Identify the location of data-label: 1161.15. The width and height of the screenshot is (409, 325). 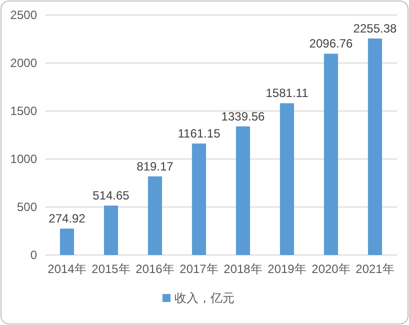
(199, 133).